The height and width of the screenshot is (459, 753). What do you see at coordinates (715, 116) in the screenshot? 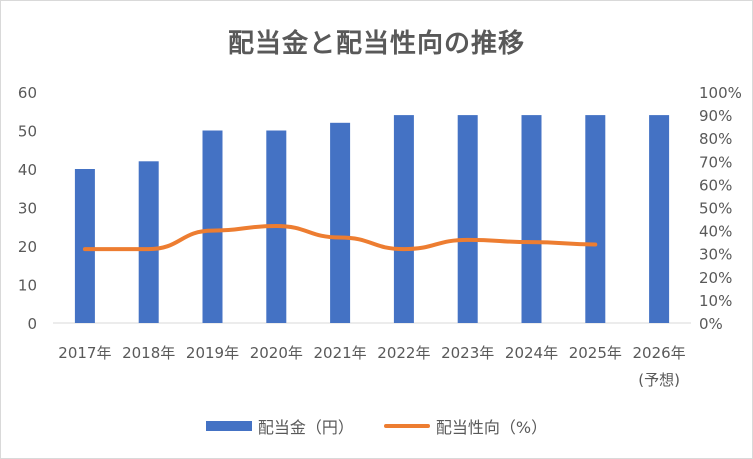
I see `y-right-tick-label: 90%` at bounding box center [715, 116].